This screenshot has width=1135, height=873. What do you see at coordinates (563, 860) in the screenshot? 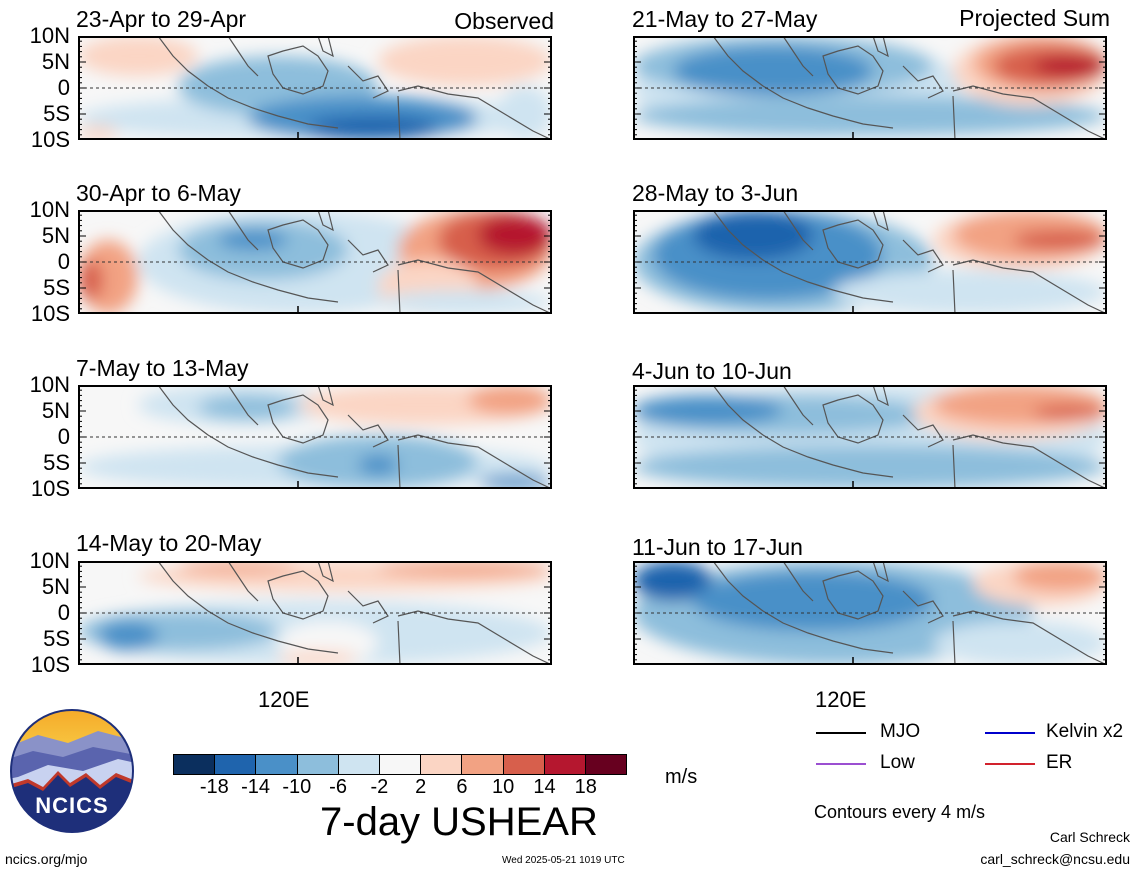
I see `footer-timestamp: Wed 2025-05-21 1019 UTC` at bounding box center [563, 860].